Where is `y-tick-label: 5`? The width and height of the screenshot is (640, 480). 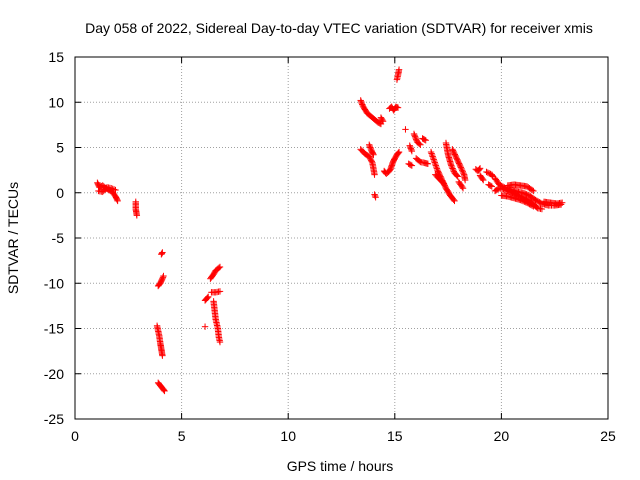 y-tick-label: 5 is located at coordinates (60, 148).